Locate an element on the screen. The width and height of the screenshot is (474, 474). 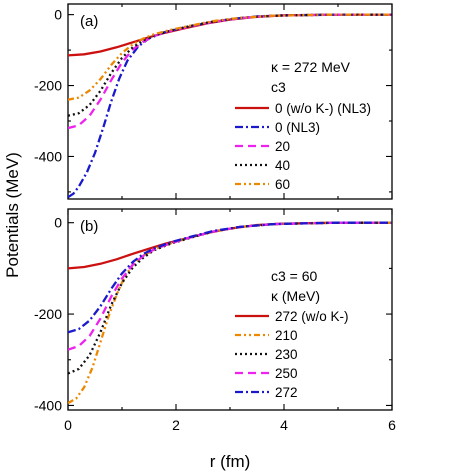
series-line-0-w-o-k-nl3 is located at coordinates (230, 35).